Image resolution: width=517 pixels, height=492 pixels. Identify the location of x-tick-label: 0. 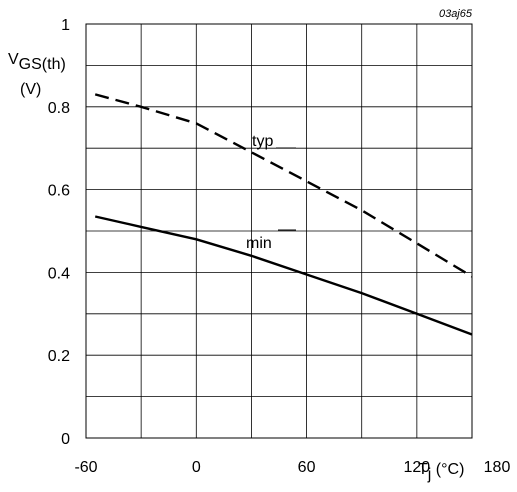
(196, 467).